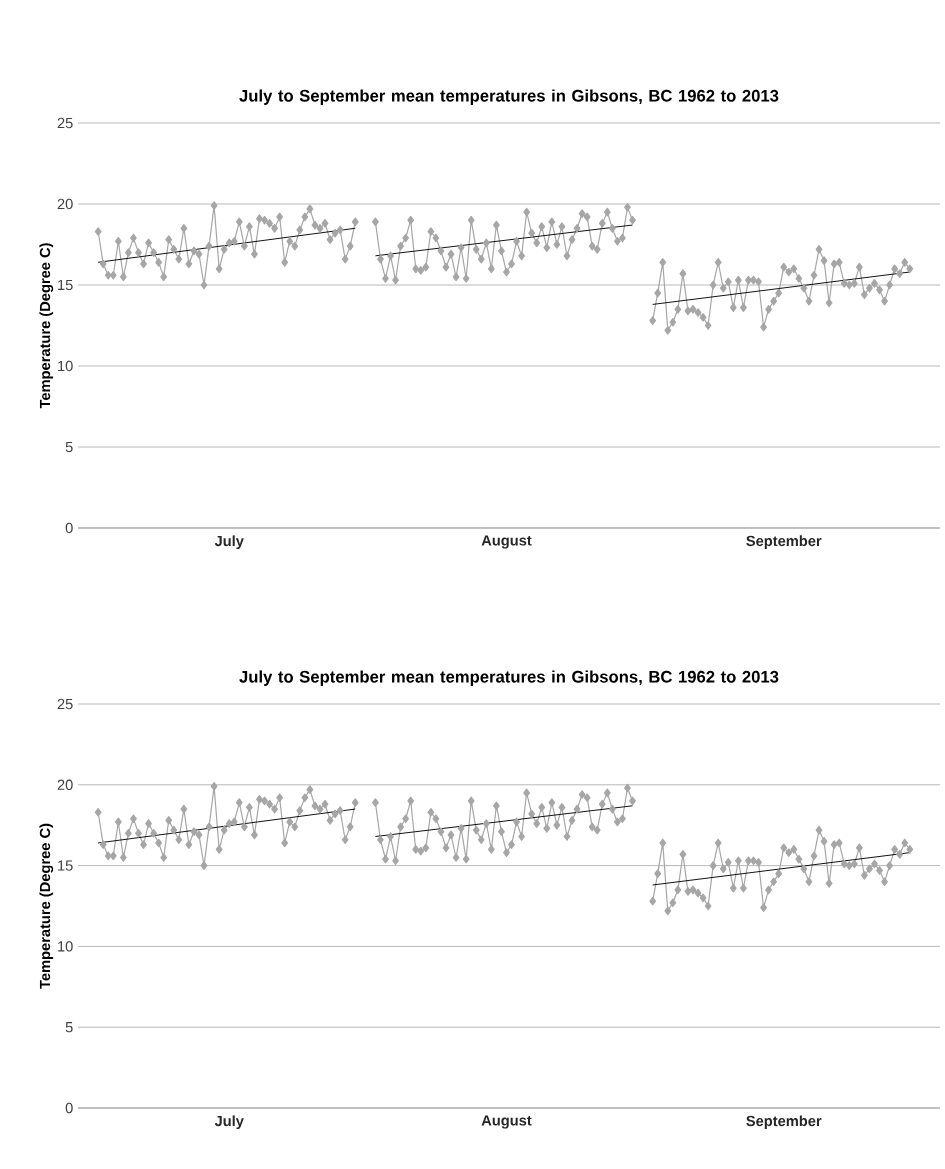 Image resolution: width=945 pixels, height=1169 pixels. What do you see at coordinates (69, 1108) in the screenshot?
I see `y-tick-label: 0` at bounding box center [69, 1108].